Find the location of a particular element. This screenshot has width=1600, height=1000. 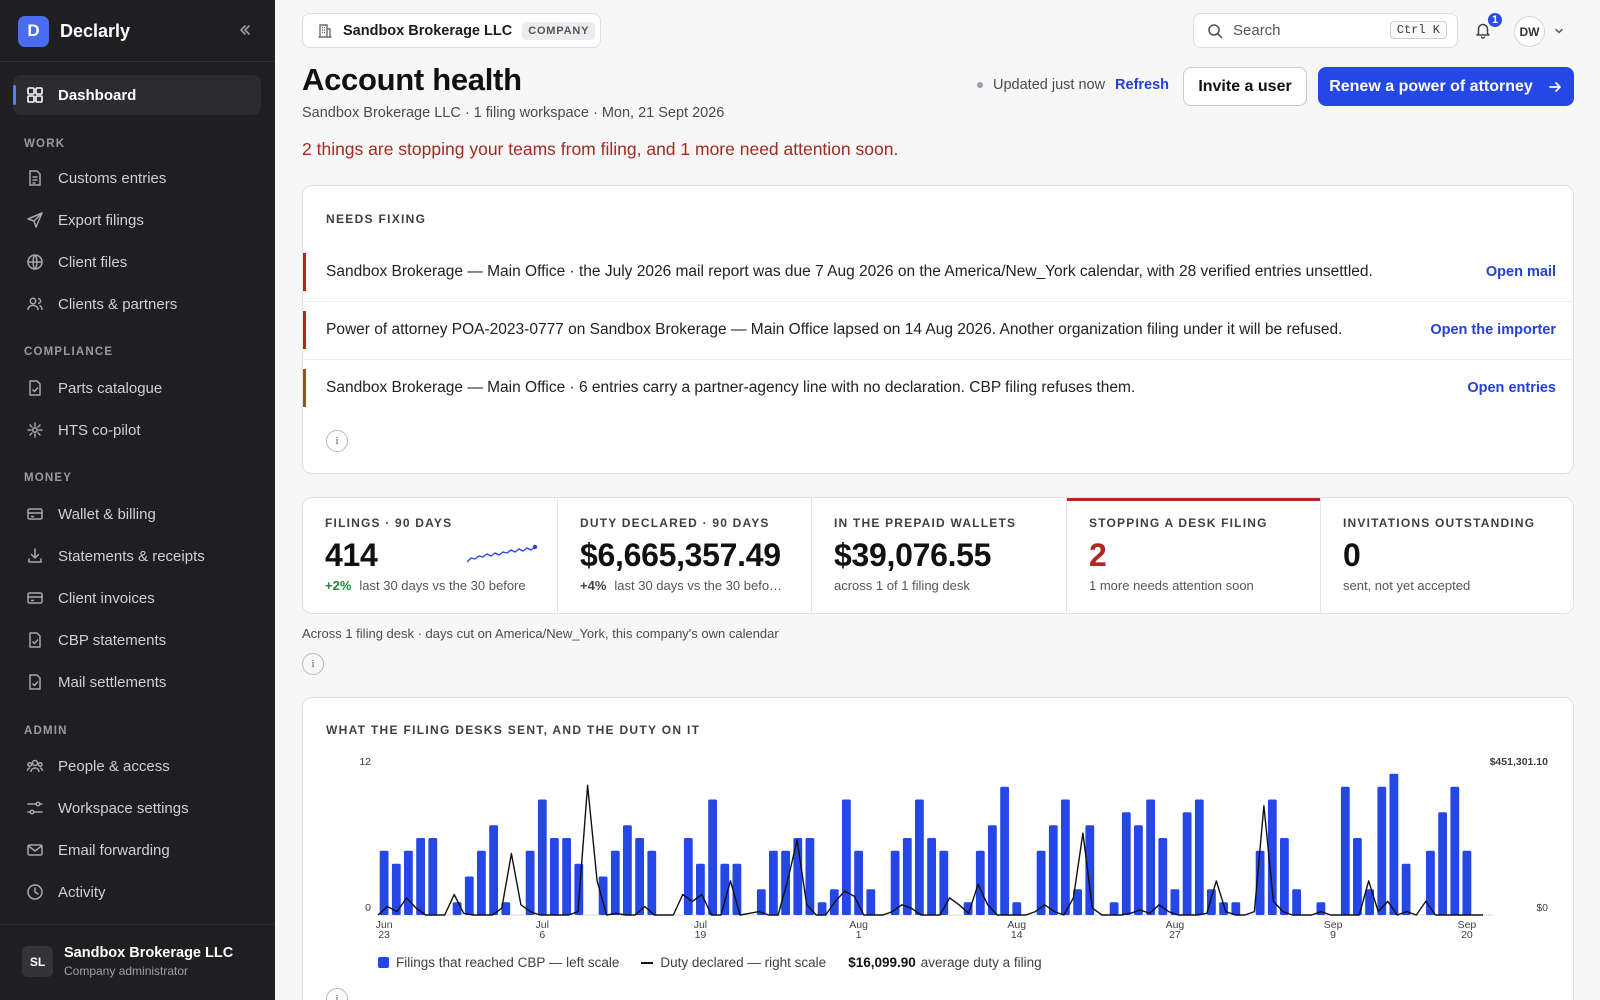

company-selector: Sandbox Brokerage LLC COMPANY is located at coordinates (451, 30).